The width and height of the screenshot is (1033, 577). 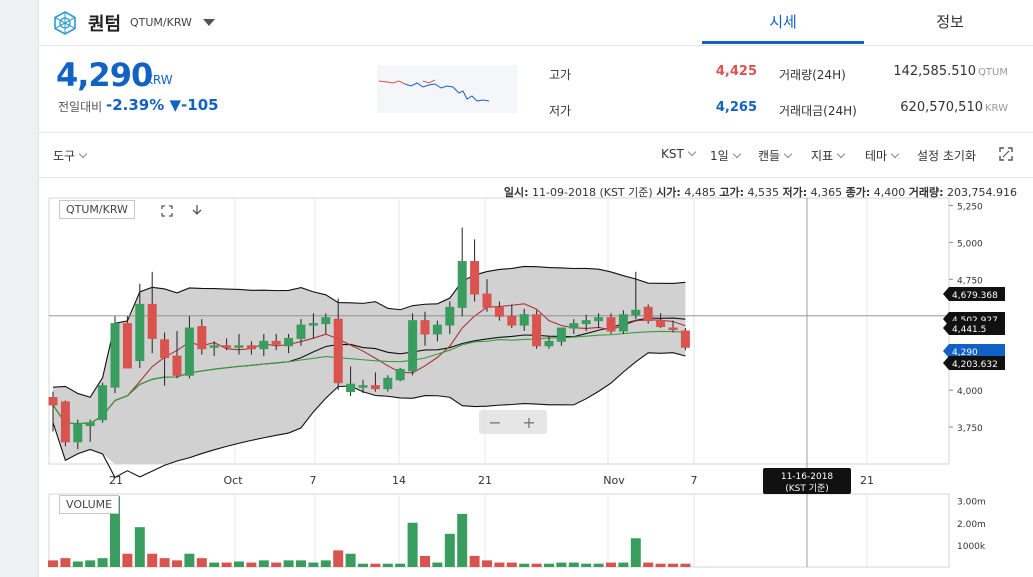 I want to click on coin-select-chevron-down-icon, so click(x=209, y=22).